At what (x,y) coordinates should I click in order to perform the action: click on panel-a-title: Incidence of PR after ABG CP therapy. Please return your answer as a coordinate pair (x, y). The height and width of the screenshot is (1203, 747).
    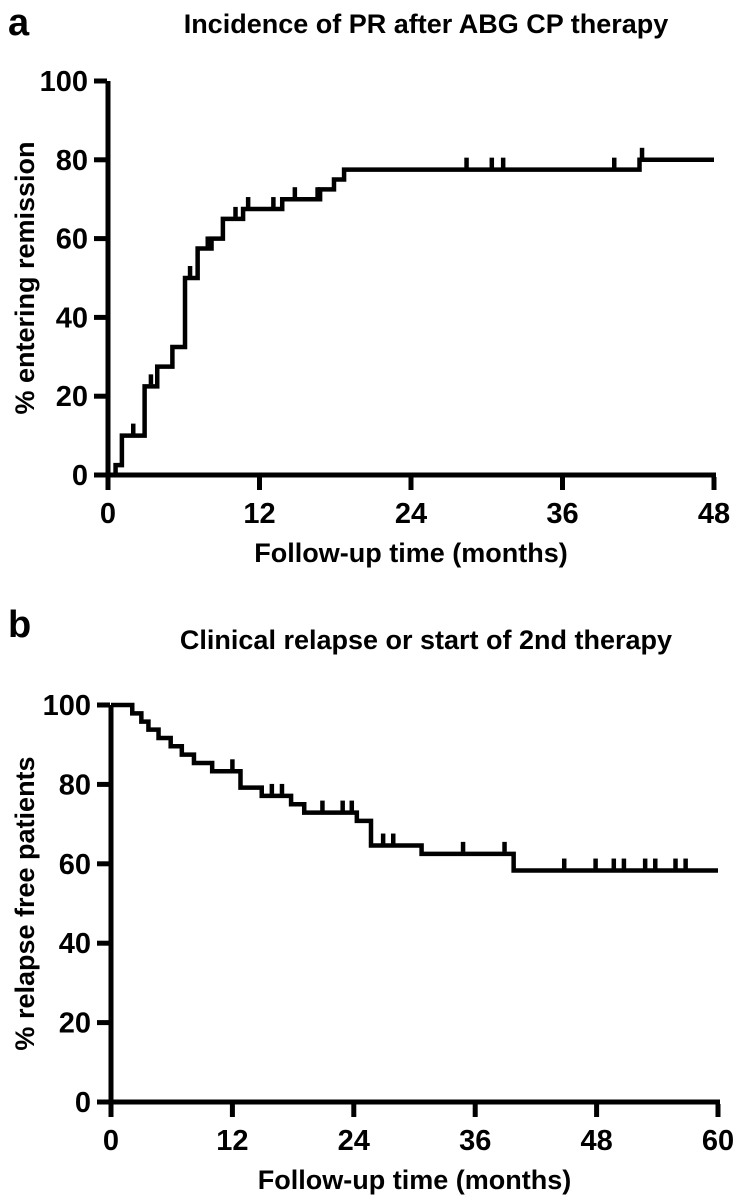
    Looking at the image, I should click on (426, 24).